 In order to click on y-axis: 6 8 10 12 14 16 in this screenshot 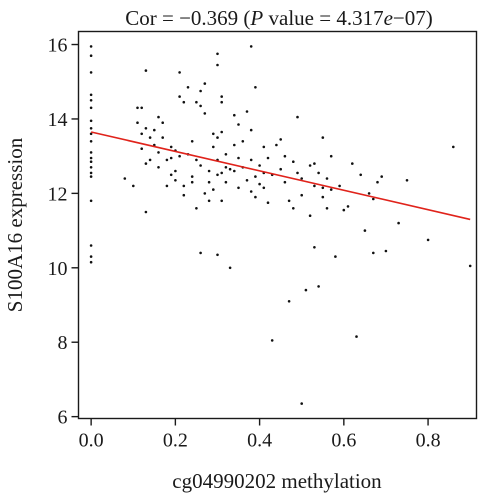, I will do `click(63, 232)`.